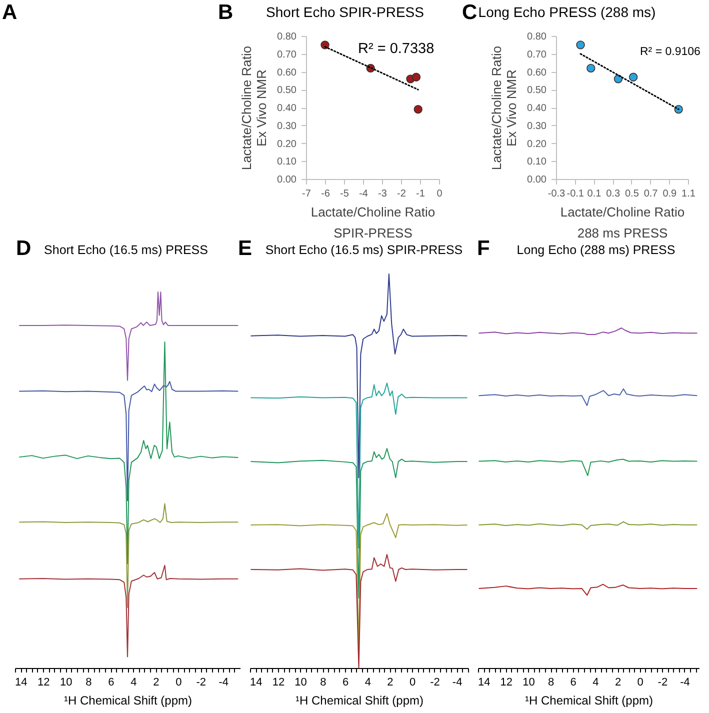 This screenshot has width=709, height=713. Describe the element at coordinates (325, 194) in the screenshot. I see `x-tick-label: -6` at that location.